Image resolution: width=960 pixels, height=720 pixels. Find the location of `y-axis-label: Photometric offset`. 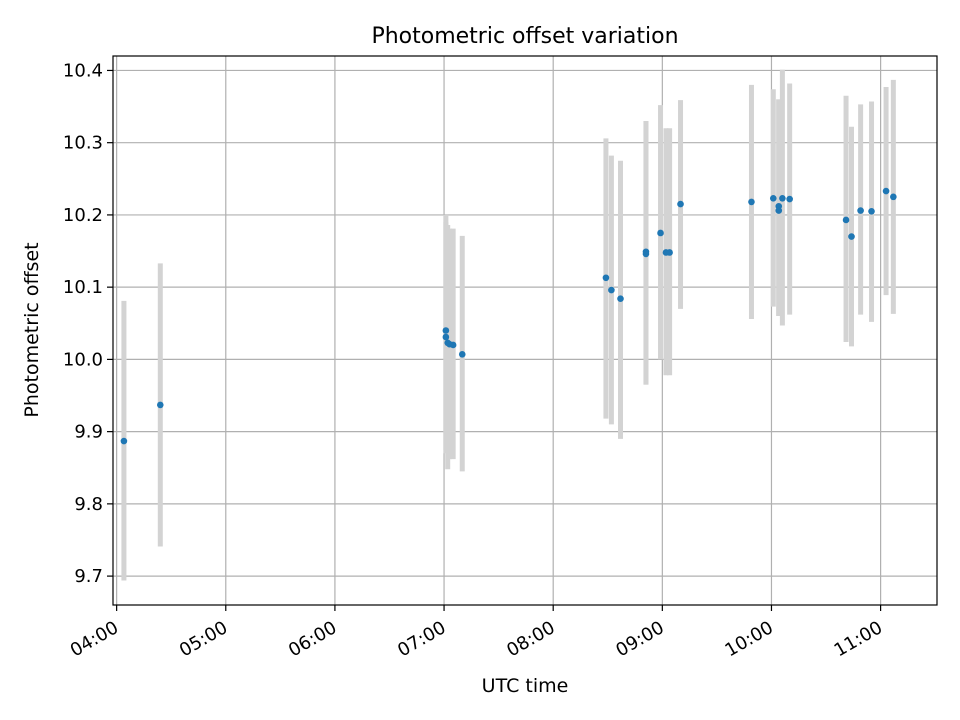

y-axis-label: Photometric offset is located at coordinates (32, 329).